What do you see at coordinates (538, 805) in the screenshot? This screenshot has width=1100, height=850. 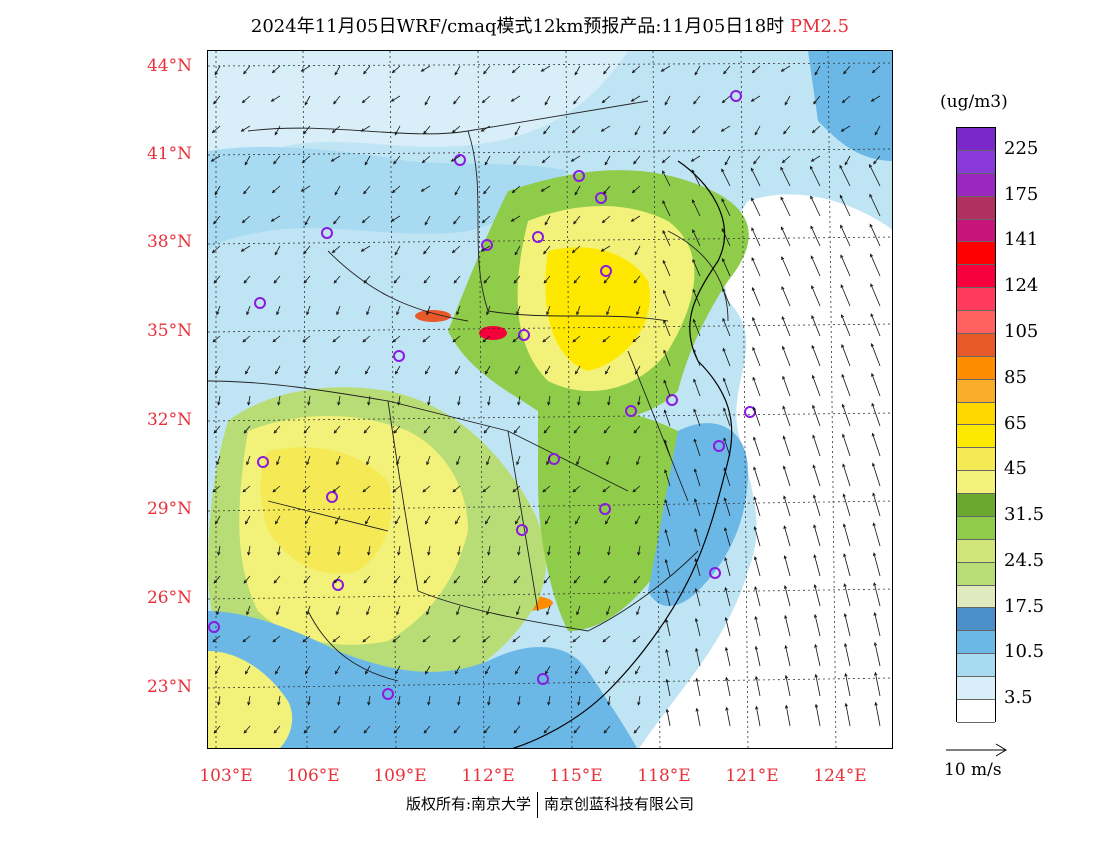 I see `footer-separator` at bounding box center [538, 805].